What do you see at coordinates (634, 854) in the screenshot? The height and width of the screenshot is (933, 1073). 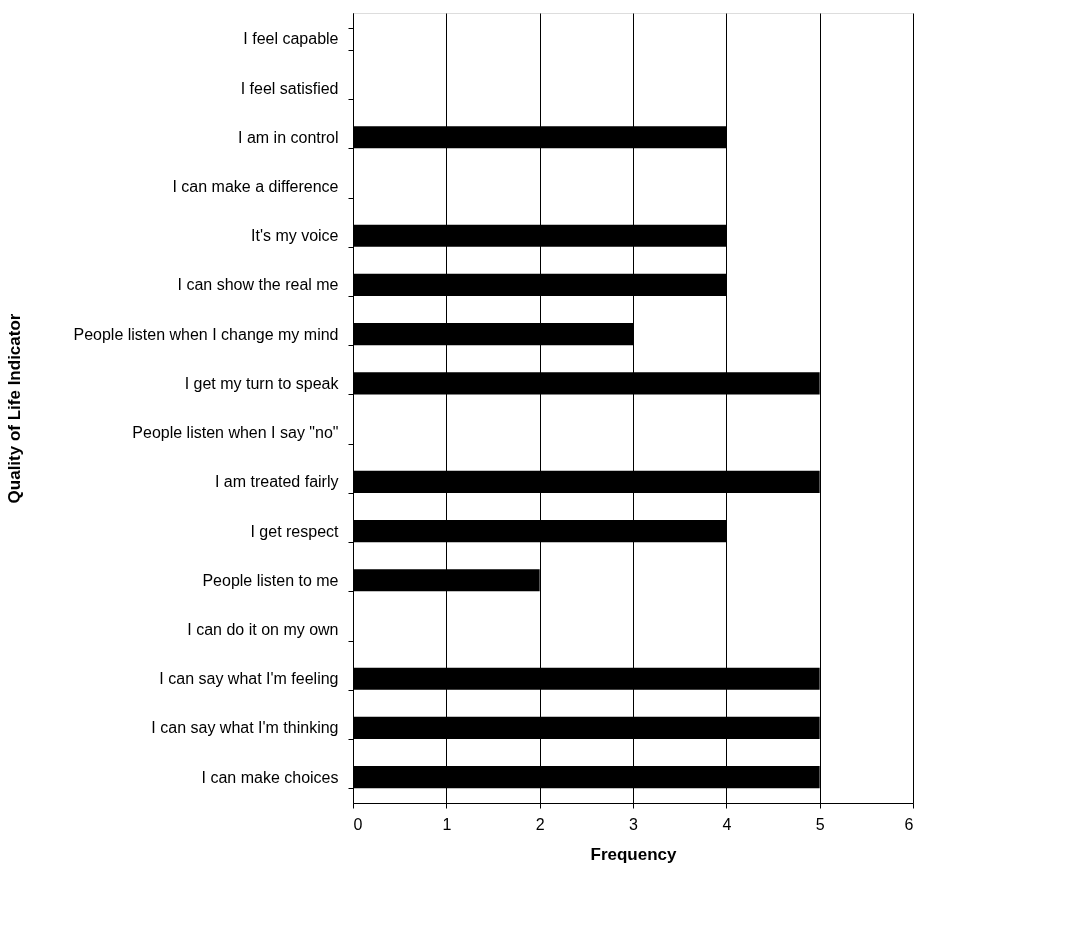 I see `x-axis-title: Frequency` at bounding box center [634, 854].